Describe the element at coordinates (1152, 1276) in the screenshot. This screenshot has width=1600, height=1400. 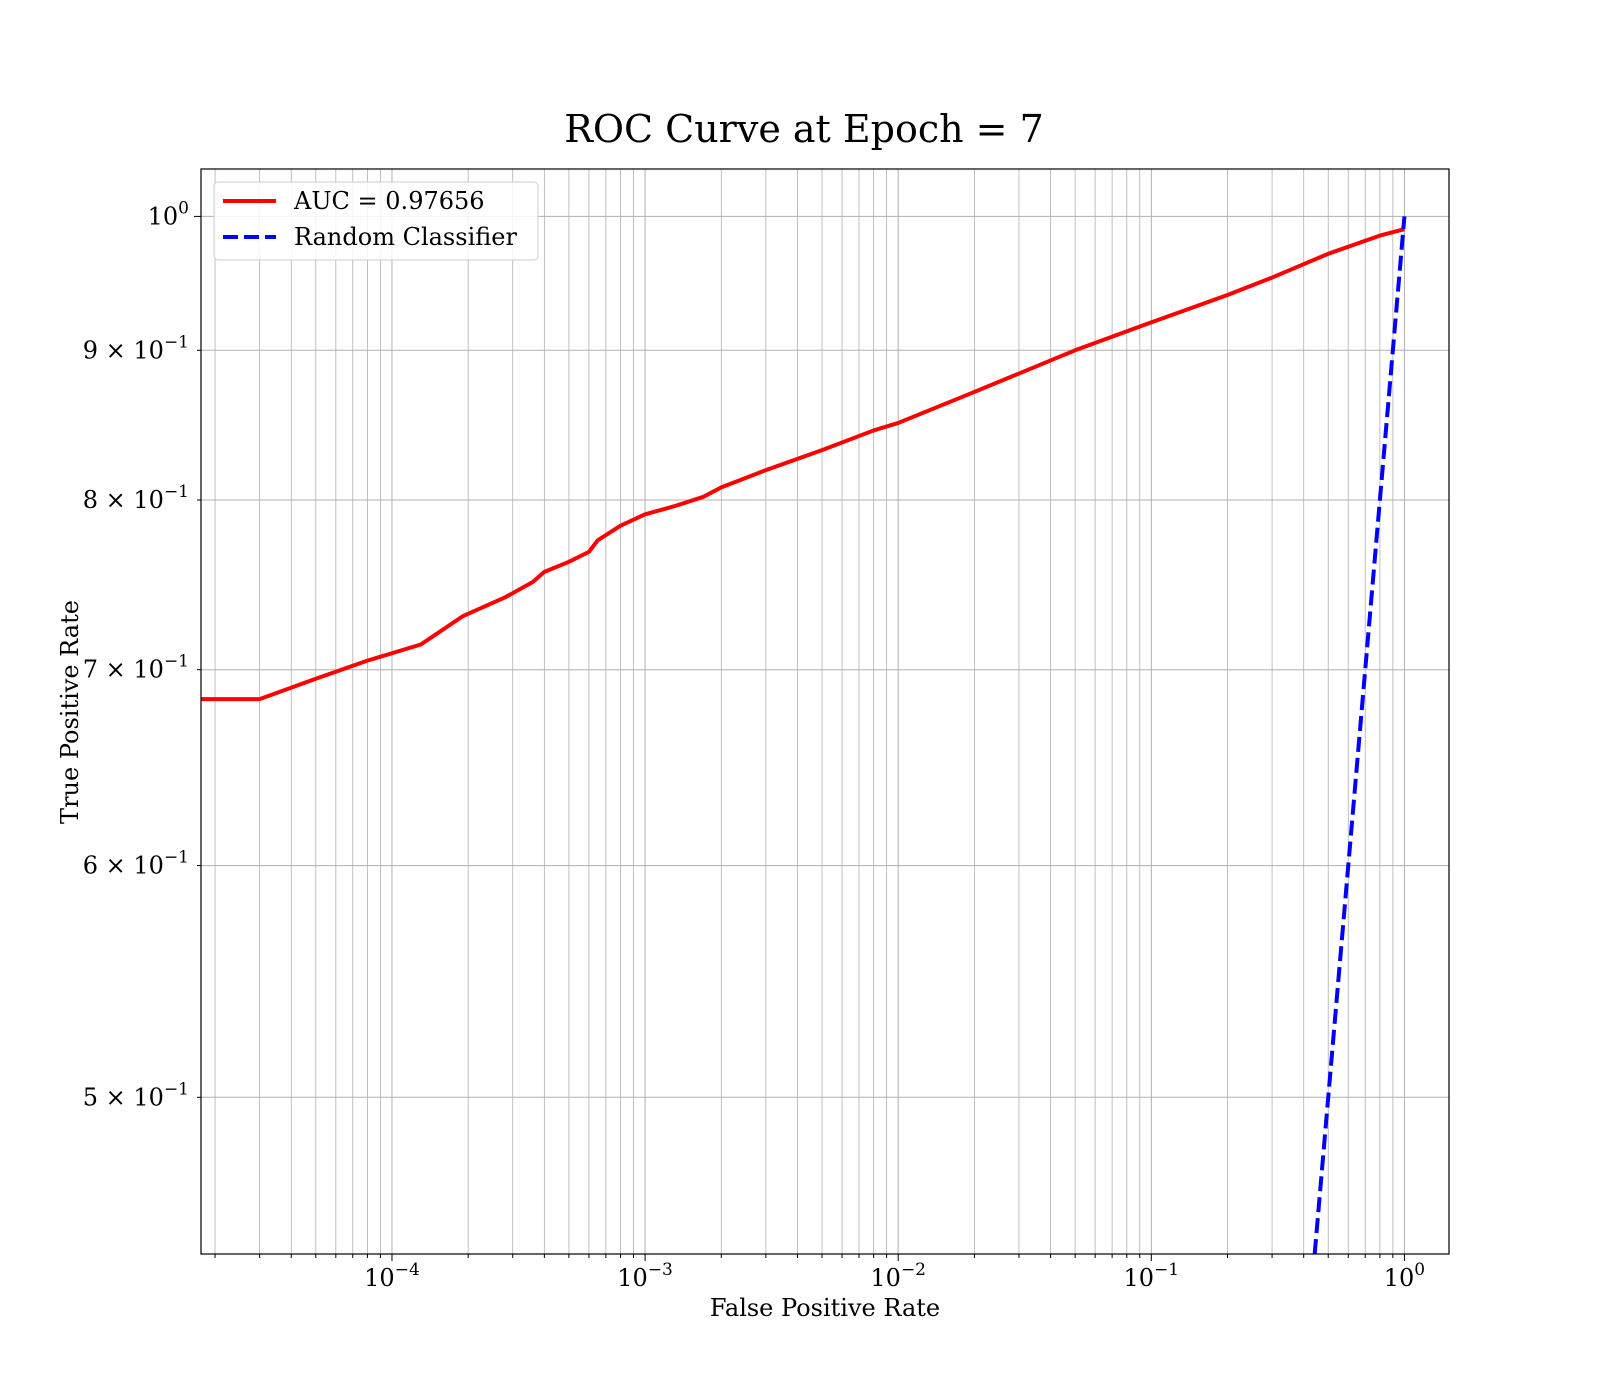
I see `x-tick-label: 10⁻¹` at that location.